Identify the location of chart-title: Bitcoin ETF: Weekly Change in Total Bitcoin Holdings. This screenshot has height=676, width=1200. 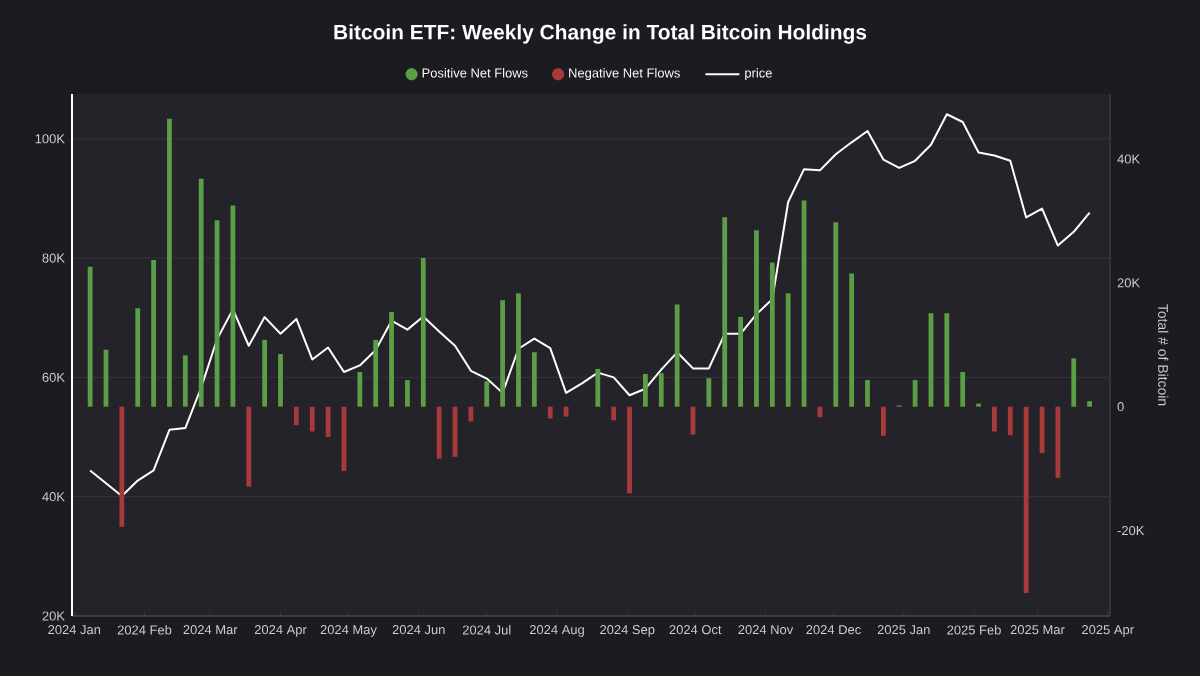
(600, 34).